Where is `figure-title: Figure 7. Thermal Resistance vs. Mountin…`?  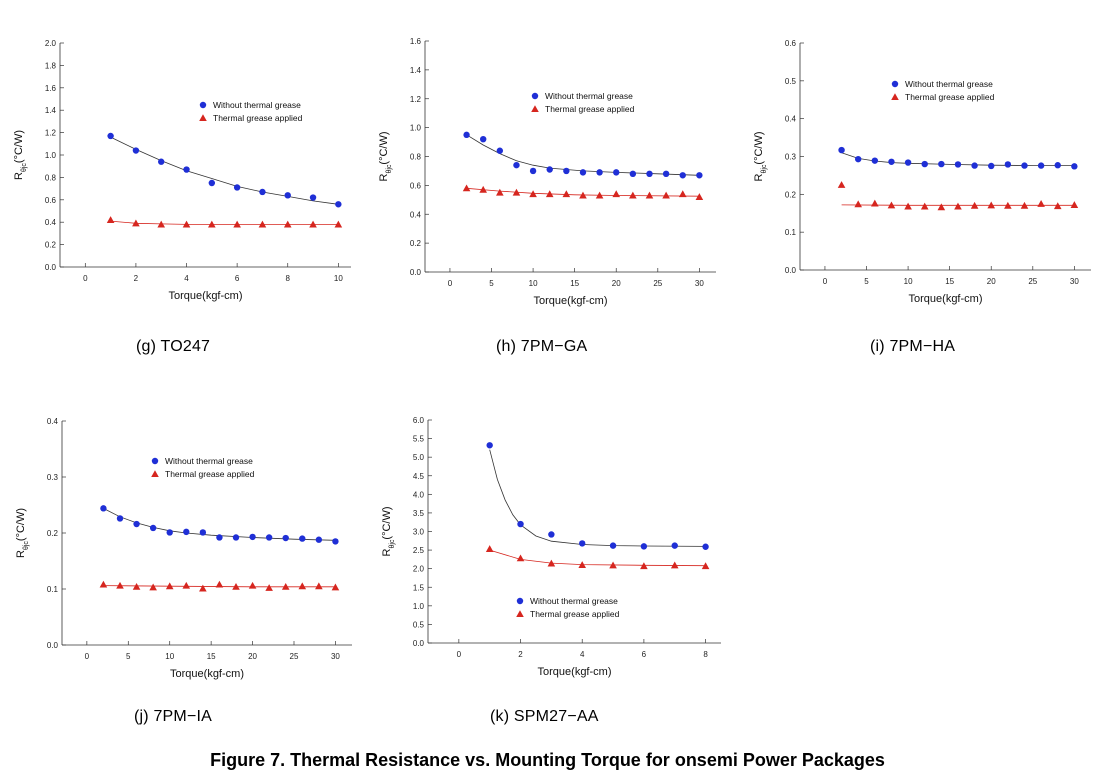 figure-title: Figure 7. Thermal Resistance vs. Mountin… is located at coordinates (547, 760).